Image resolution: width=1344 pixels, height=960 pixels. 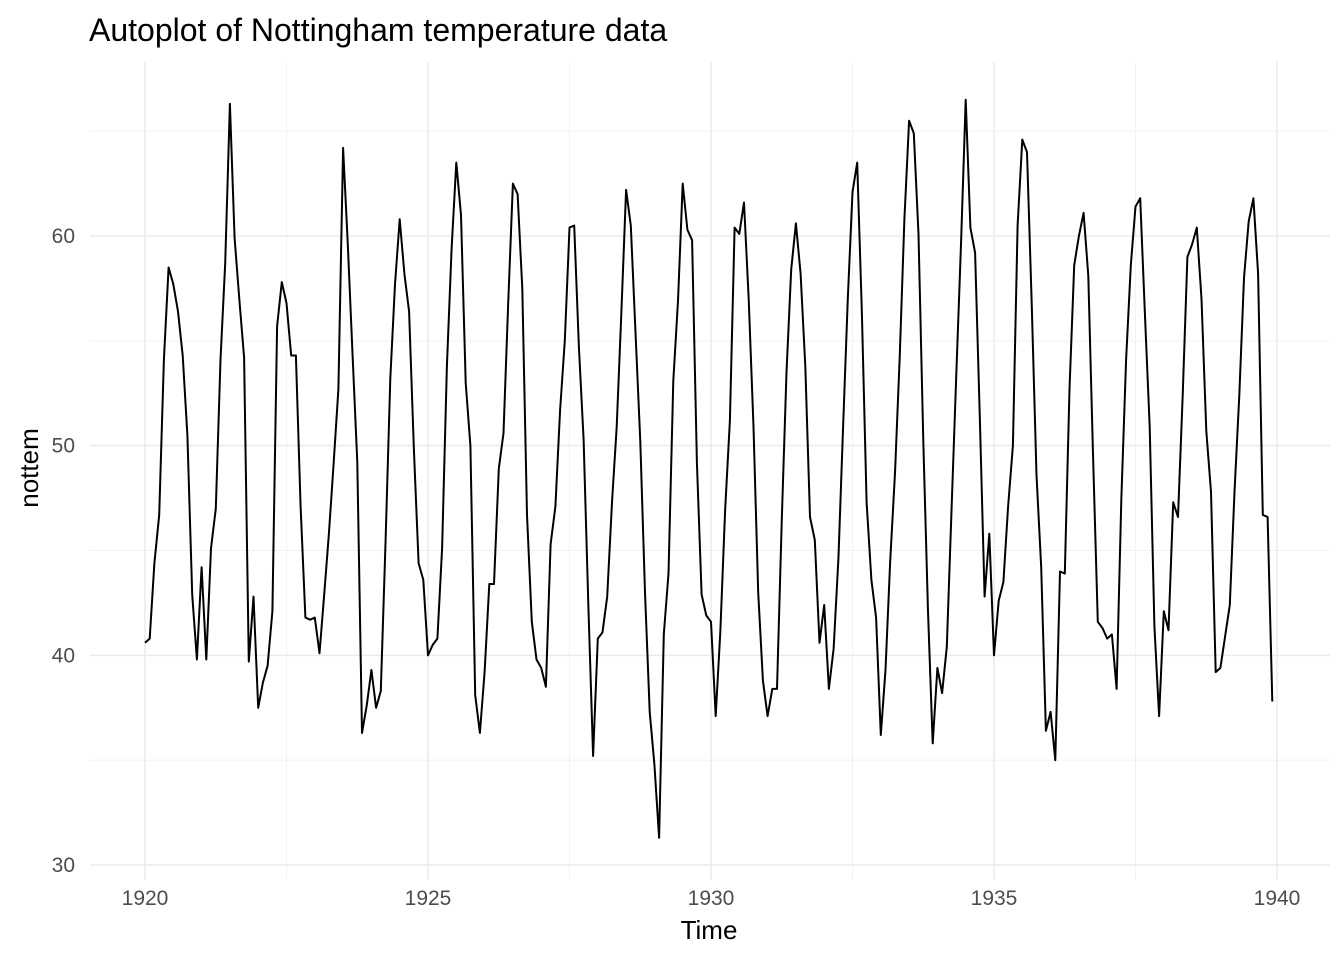 What do you see at coordinates (145, 898) in the screenshot?
I see `x-tick-label: 1920` at bounding box center [145, 898].